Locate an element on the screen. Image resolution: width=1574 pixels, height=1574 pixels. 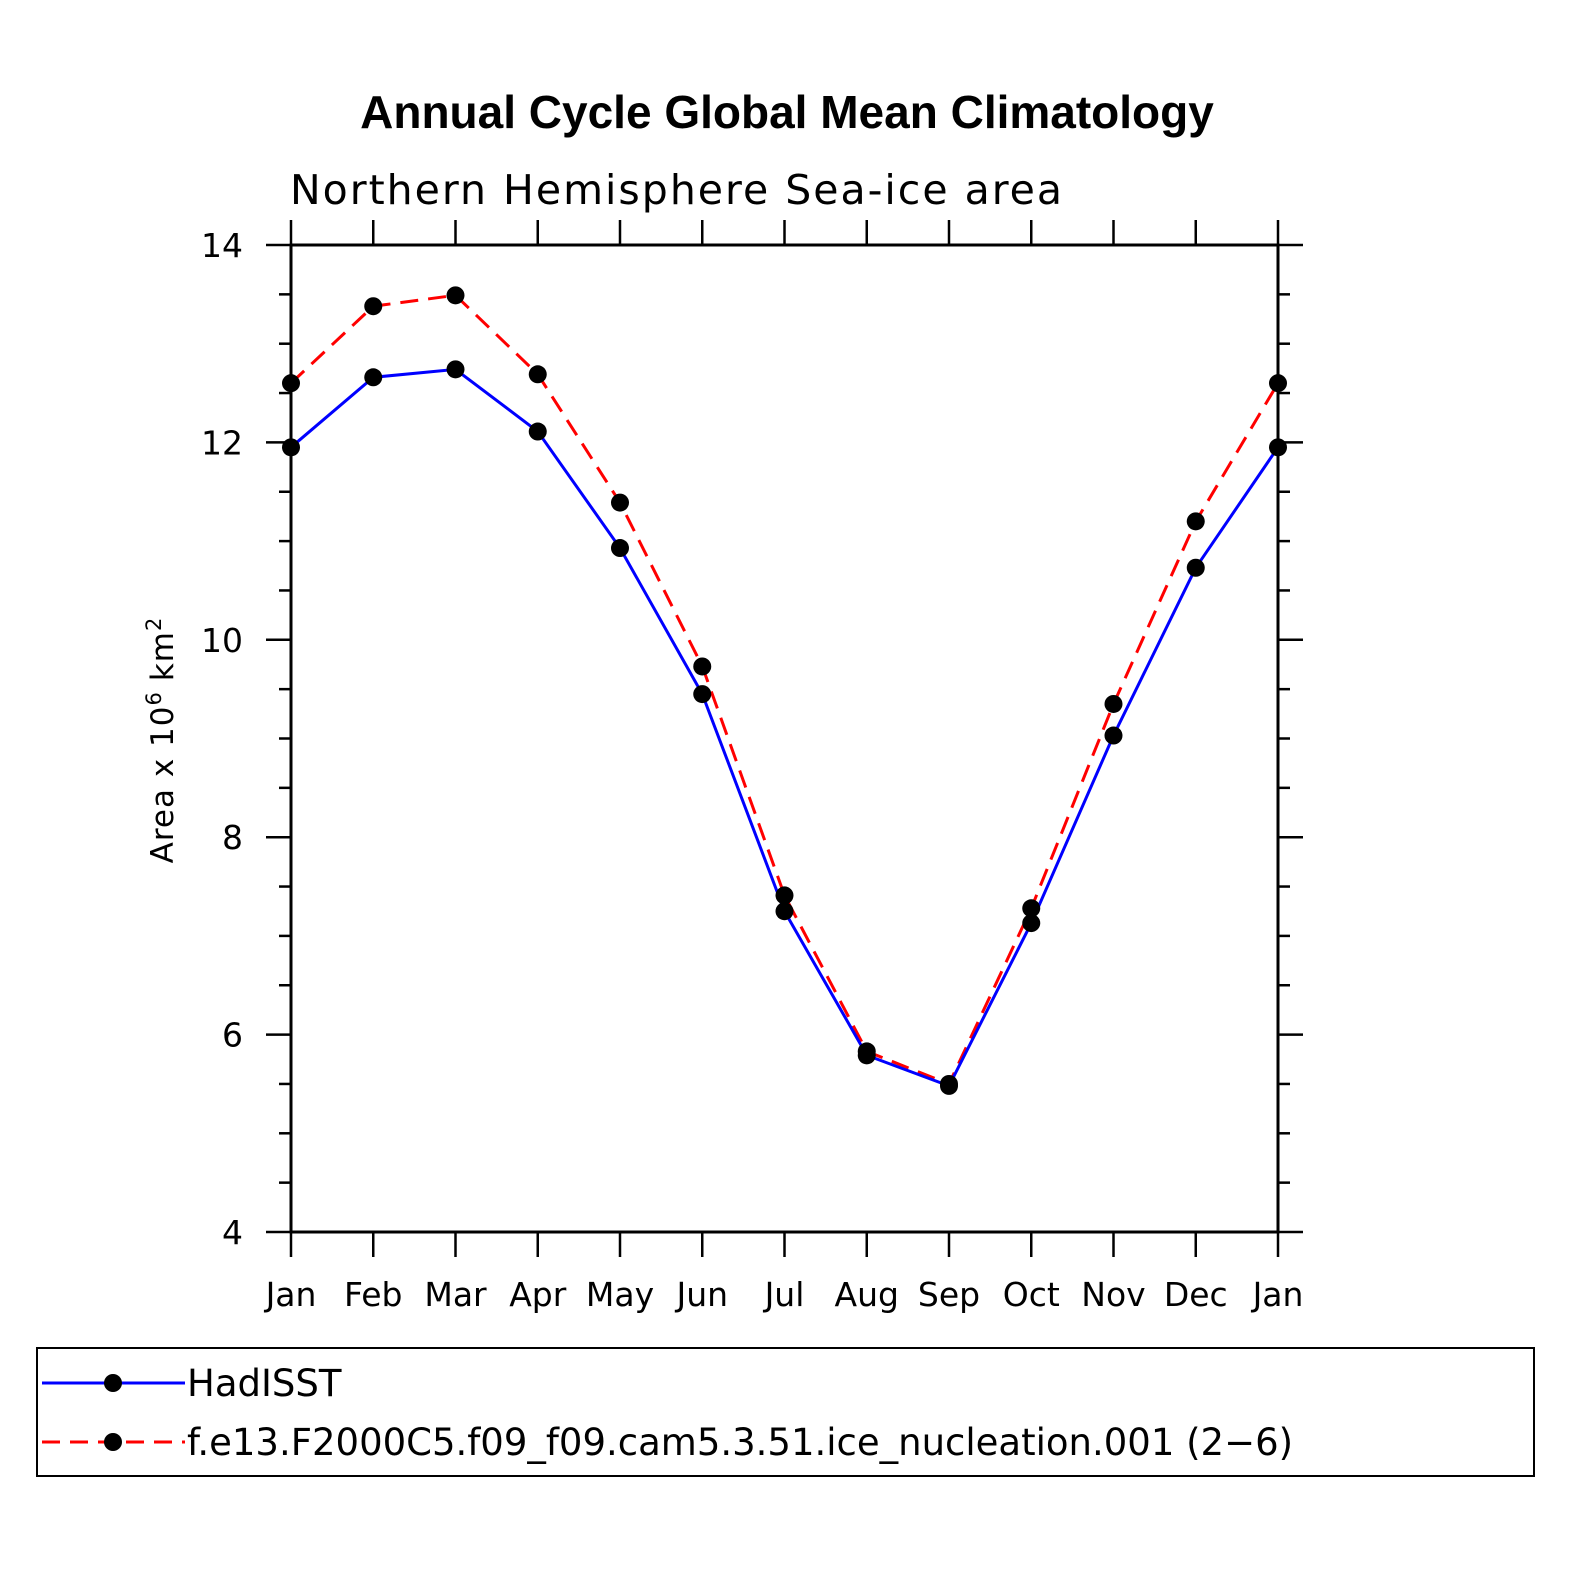
legend-marker-hadisst is located at coordinates (113, 1383).